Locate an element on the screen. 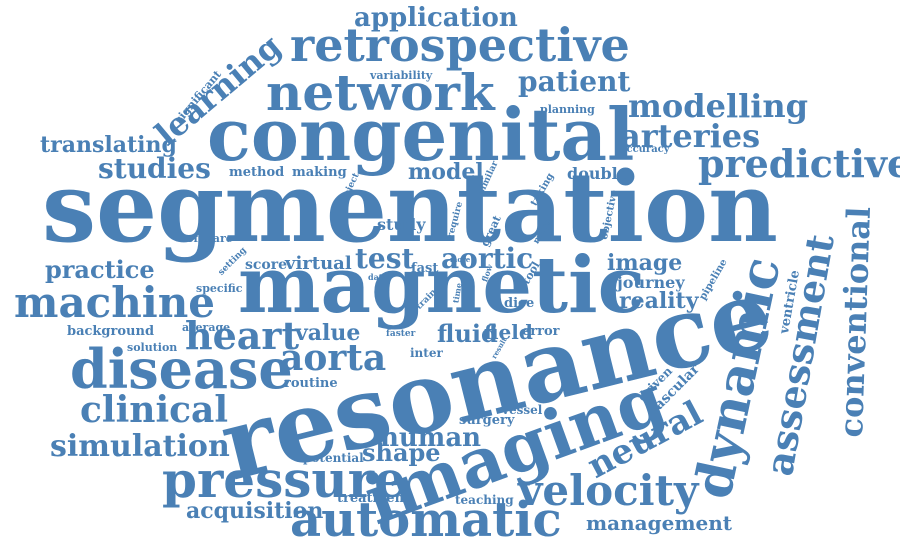 The width and height of the screenshot is (900, 550). word-aortic: aortic is located at coordinates (487, 258).